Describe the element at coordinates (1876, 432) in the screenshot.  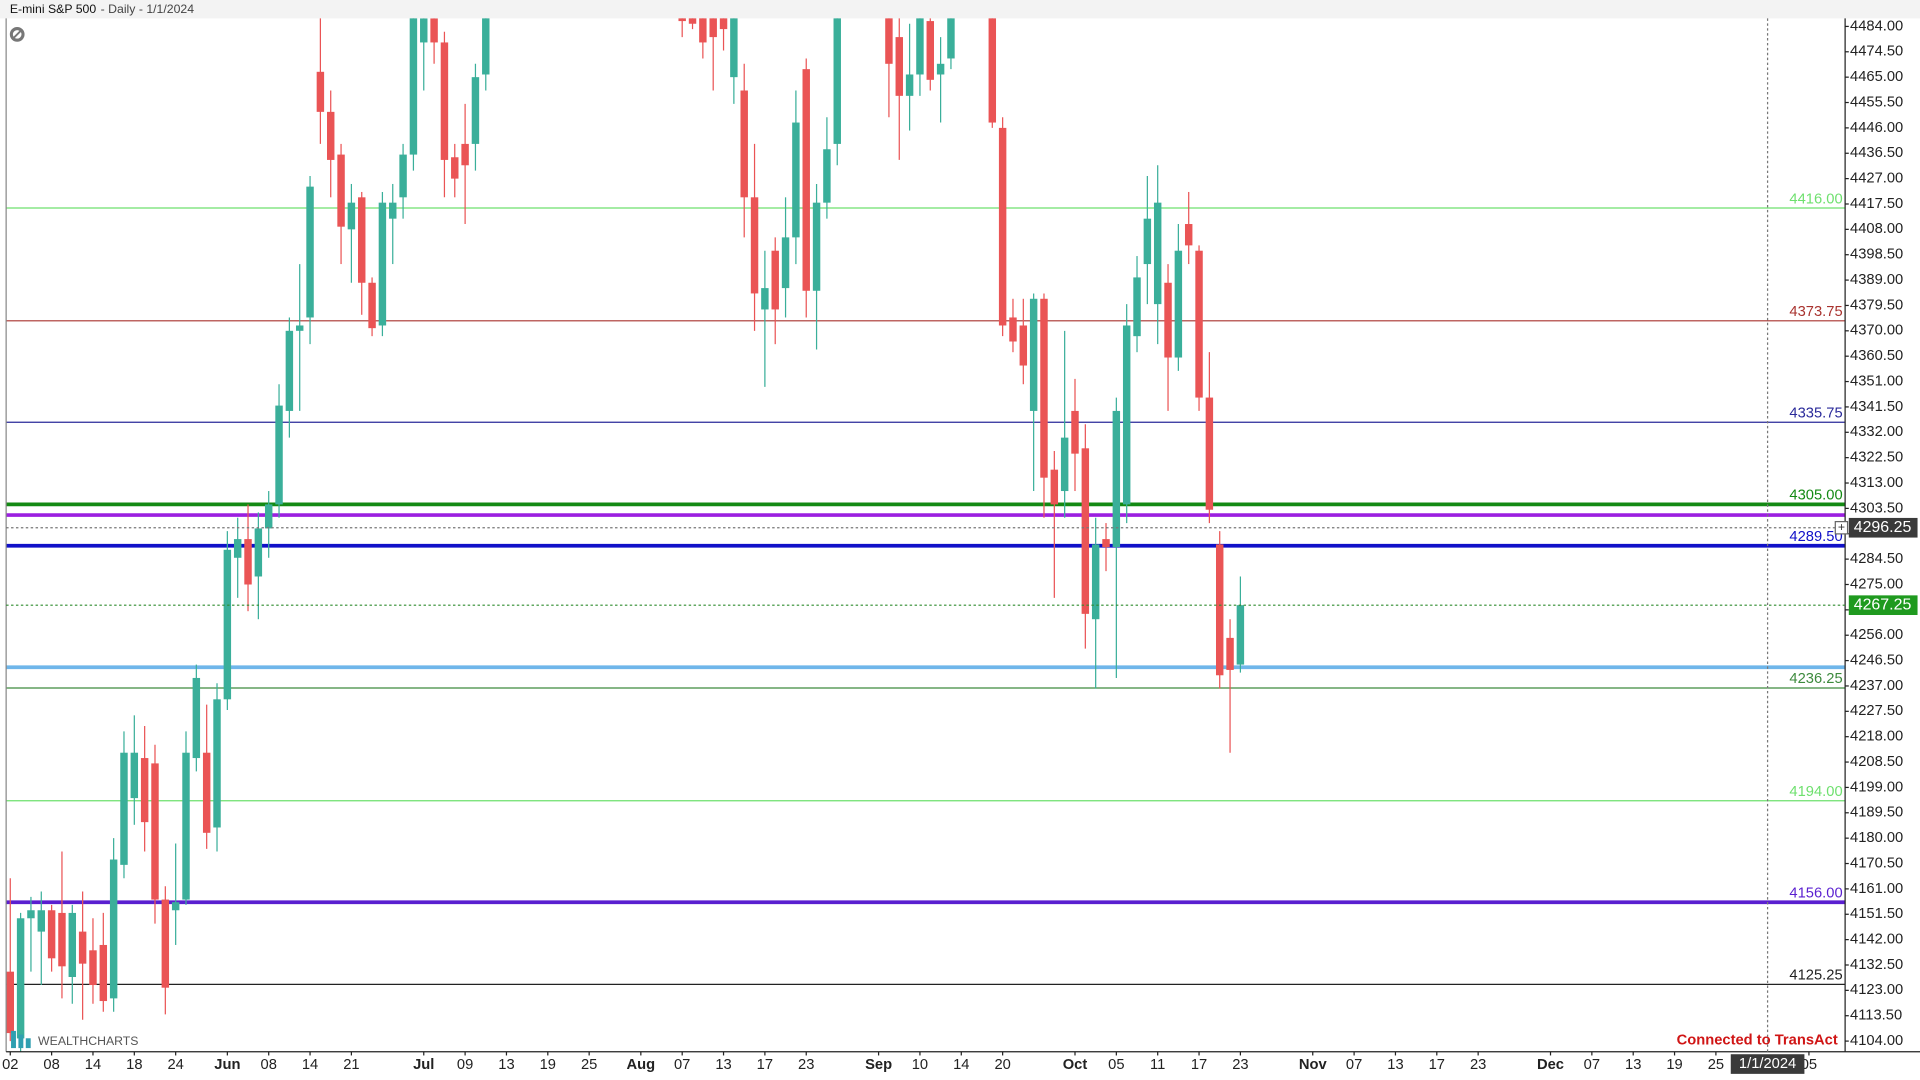
I see `y-tick-label: 4332.00` at that location.